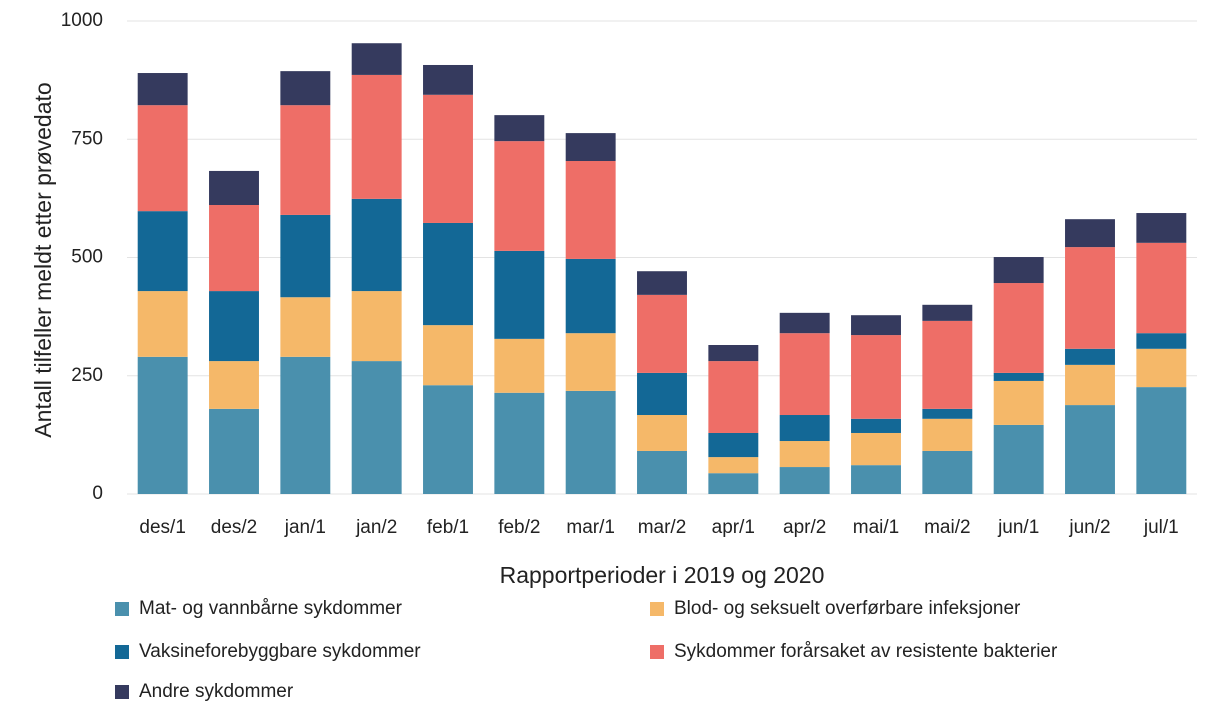  I want to click on x-tick-label: jun/2, so click(1089, 527).